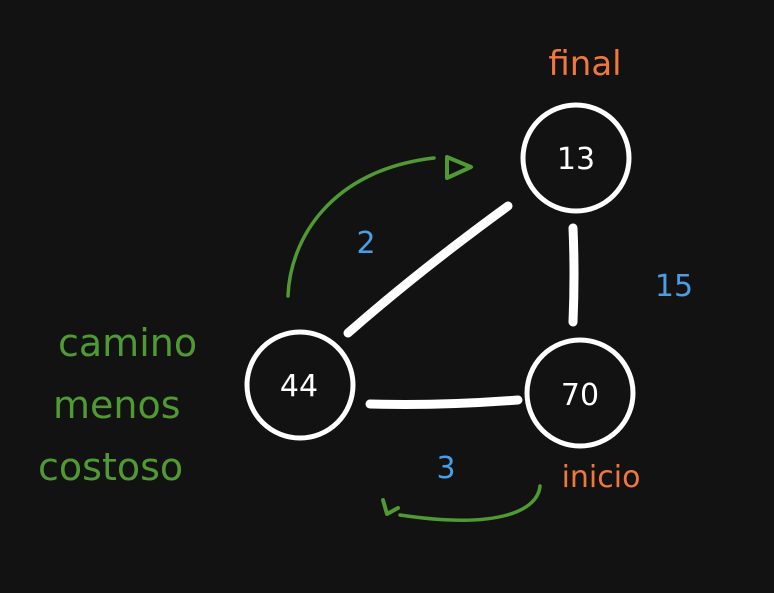 The height and width of the screenshot is (593, 774). I want to click on node-70-circle, so click(580, 393).